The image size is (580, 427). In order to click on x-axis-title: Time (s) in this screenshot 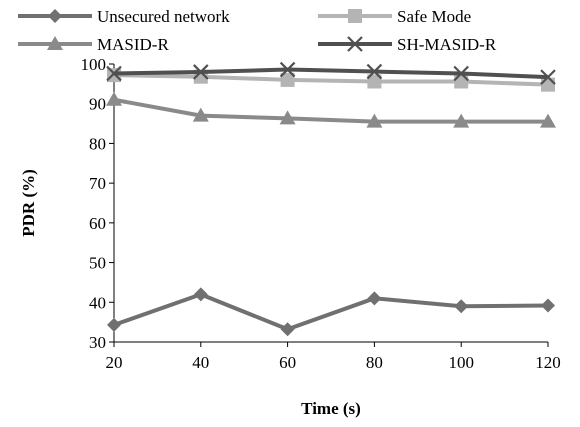, I will do `click(331, 408)`.